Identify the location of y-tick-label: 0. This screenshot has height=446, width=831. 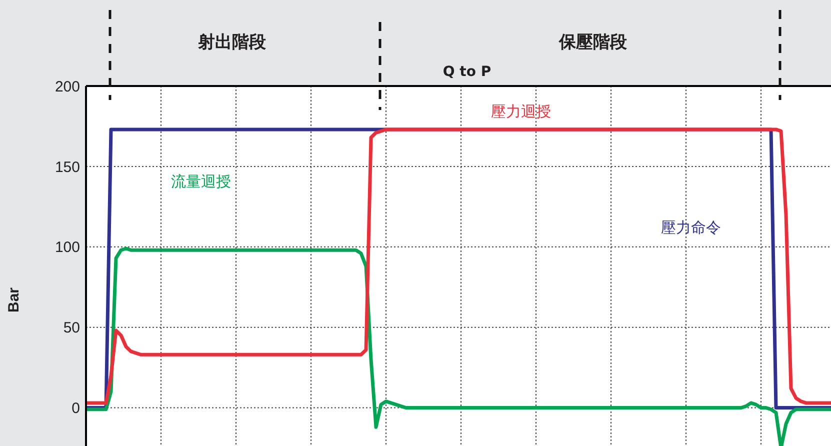
(76, 409).